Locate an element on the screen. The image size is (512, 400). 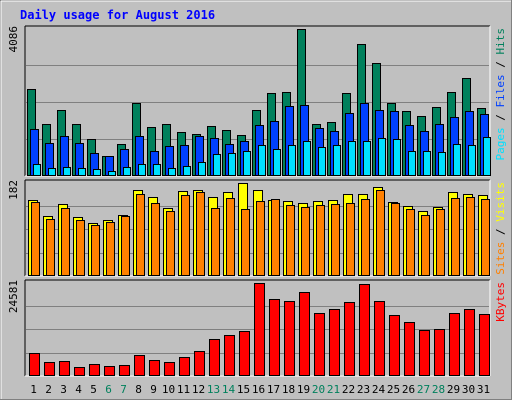
day-label-12: 12 is located at coordinates (198, 389).